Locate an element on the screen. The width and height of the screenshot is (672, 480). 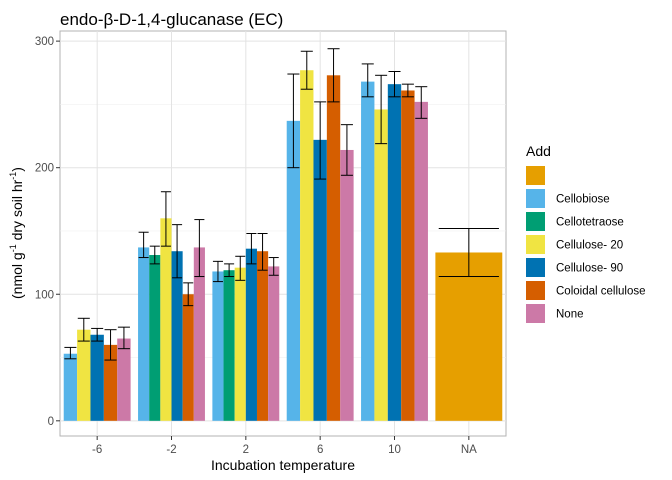
y-axis-title: (nmol g-1 dry soil hr-1) is located at coordinates (16, 233).